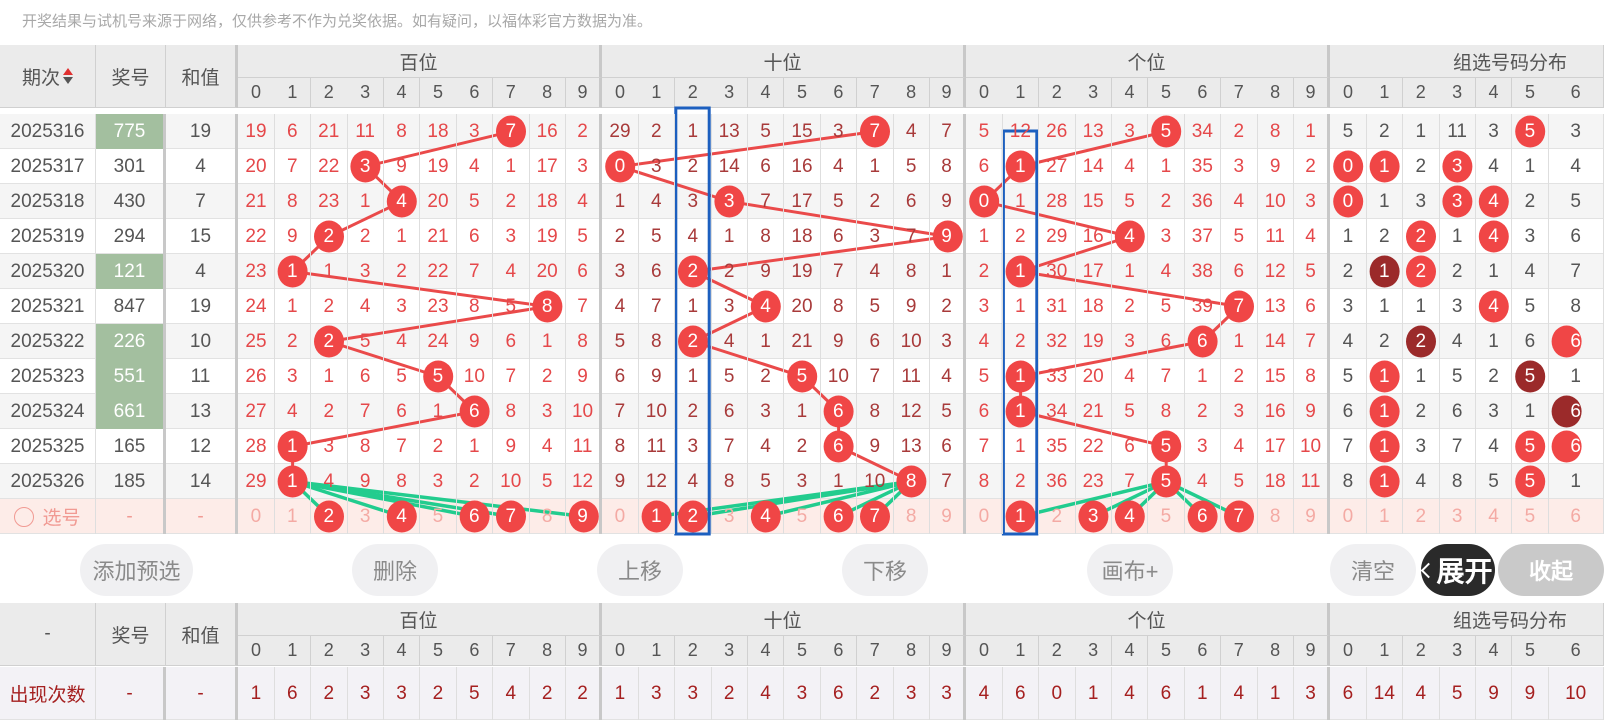 This screenshot has height=720, width=1604. What do you see at coordinates (131, 341) in the screenshot?
I see `winning-number-cell: 226` at bounding box center [131, 341].